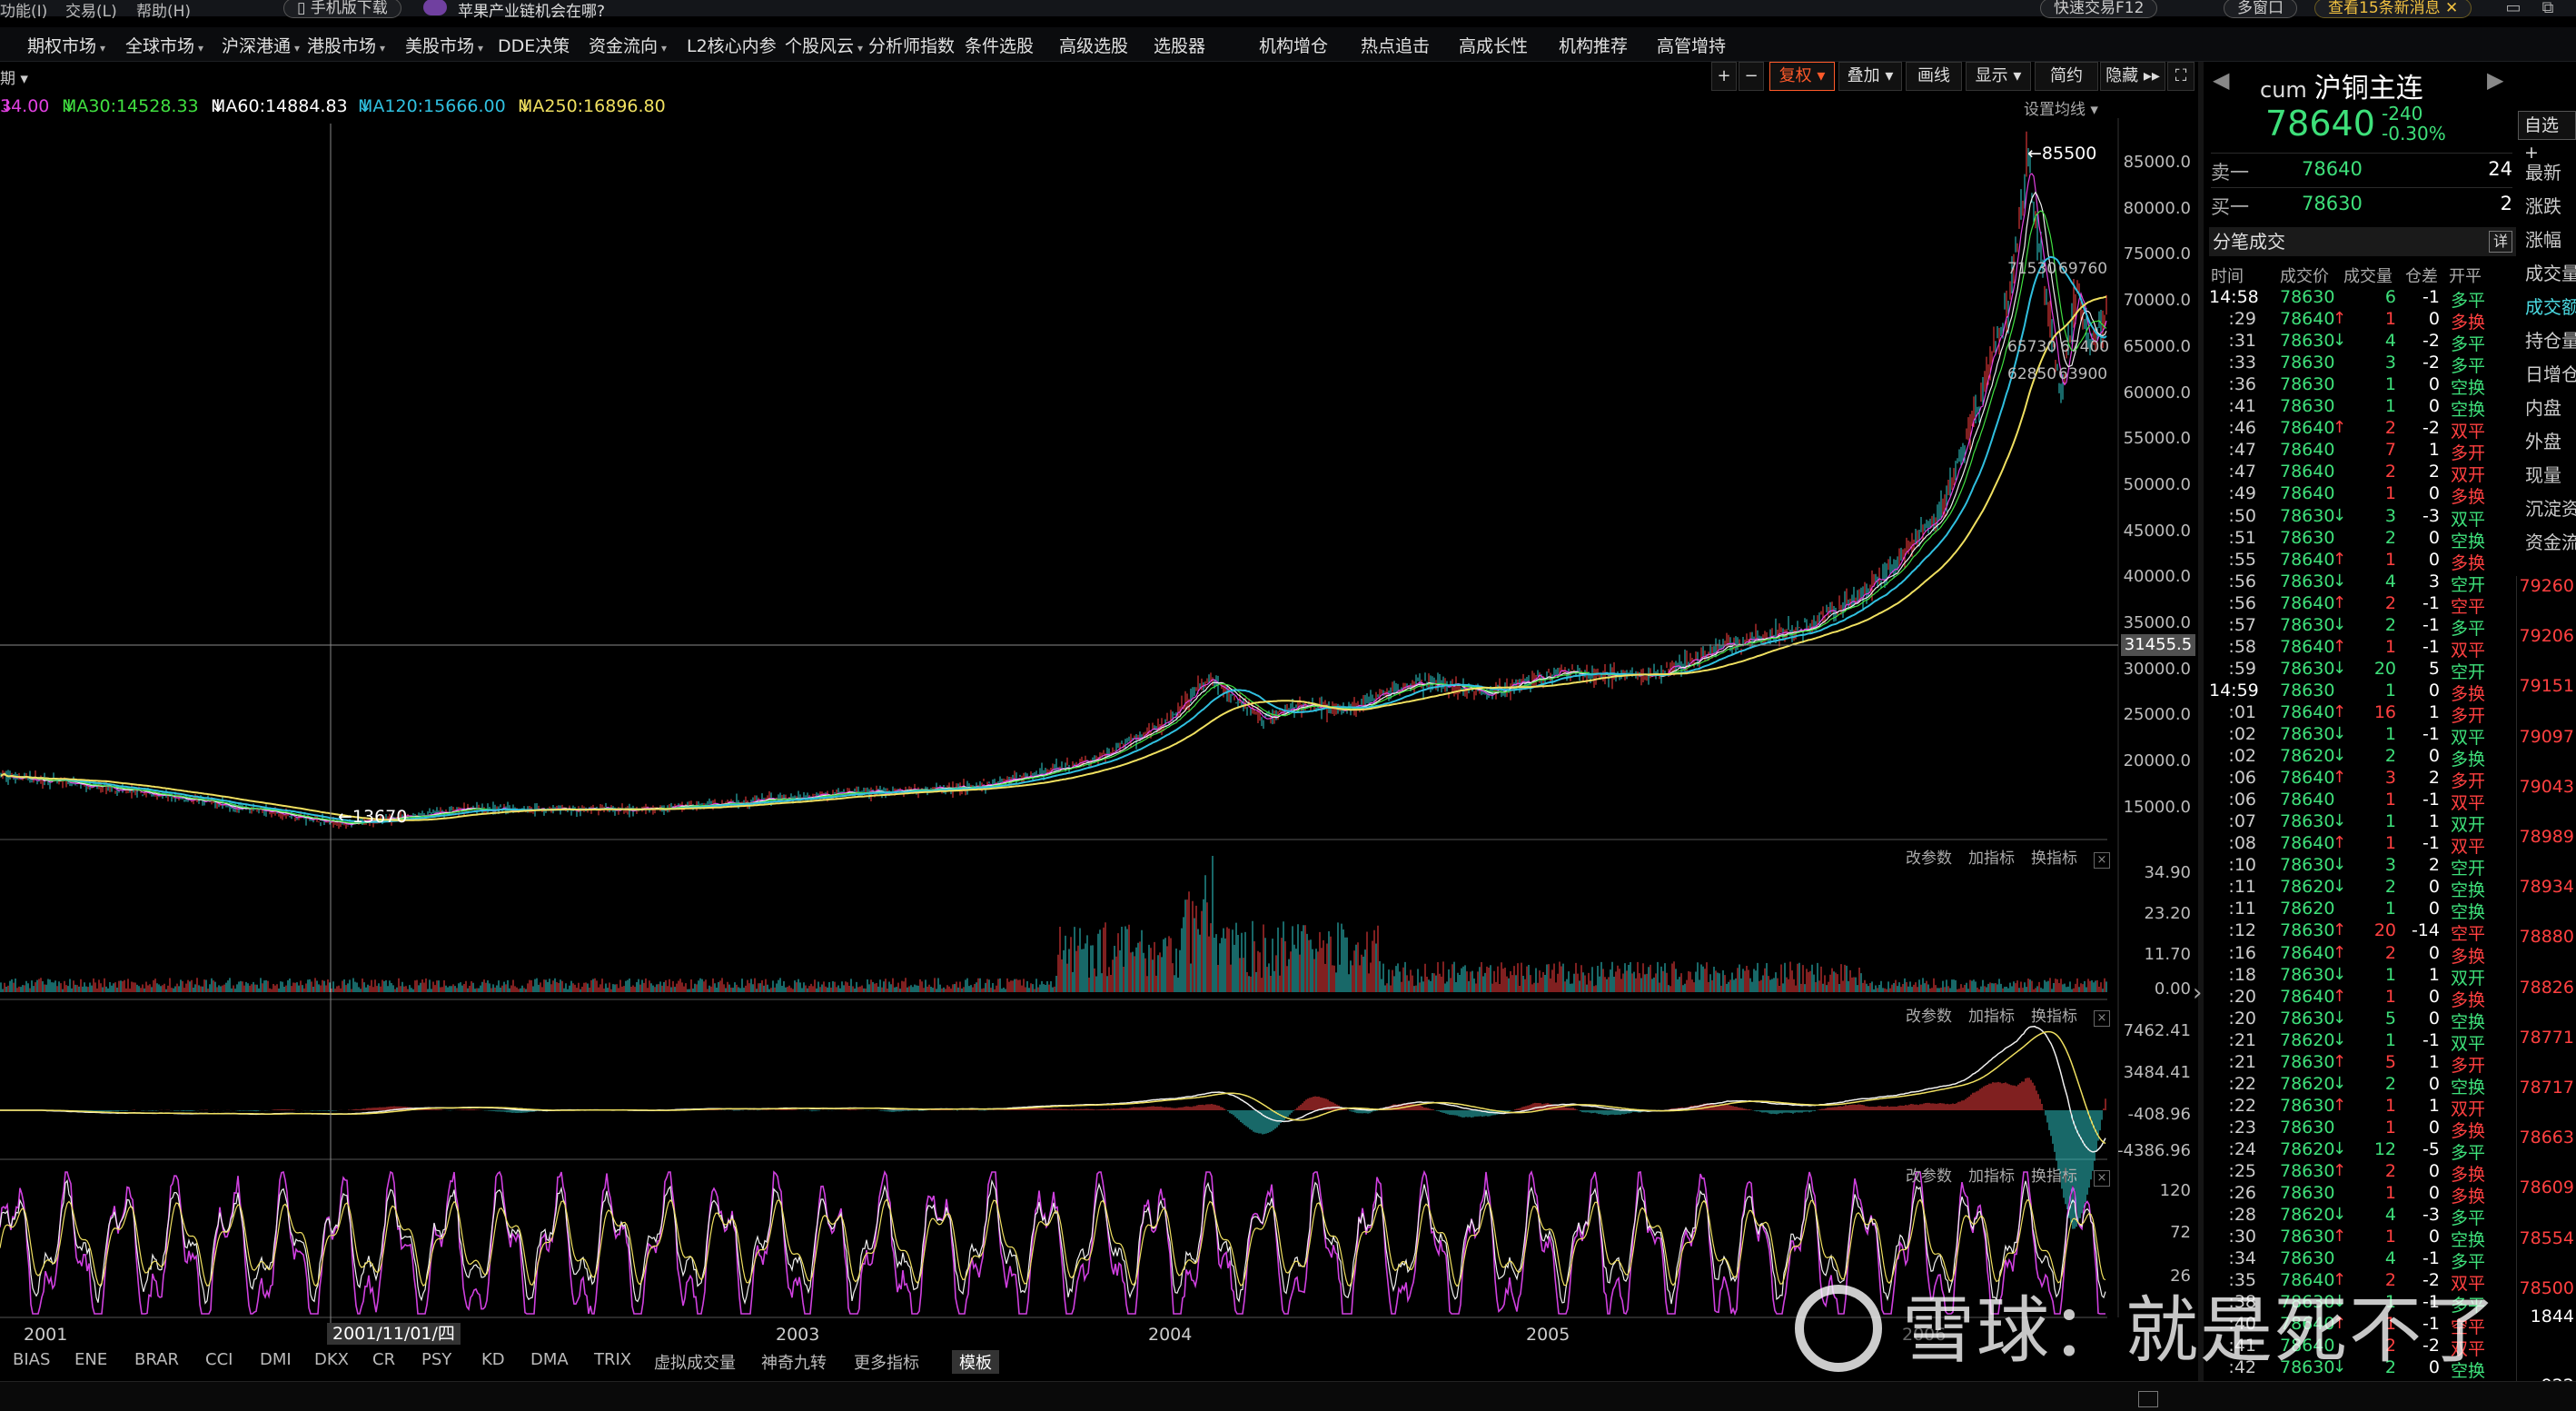  Describe the element at coordinates (732, 45) in the screenshot. I see `menu-item-7: L2核心内参` at that location.